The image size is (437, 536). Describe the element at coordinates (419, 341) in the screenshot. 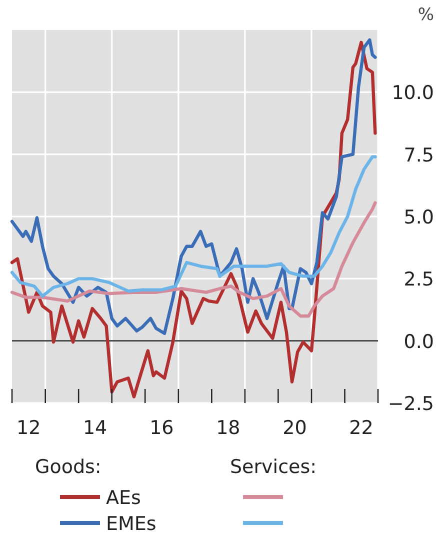

I see `y-tick-label: 0.0` at that location.